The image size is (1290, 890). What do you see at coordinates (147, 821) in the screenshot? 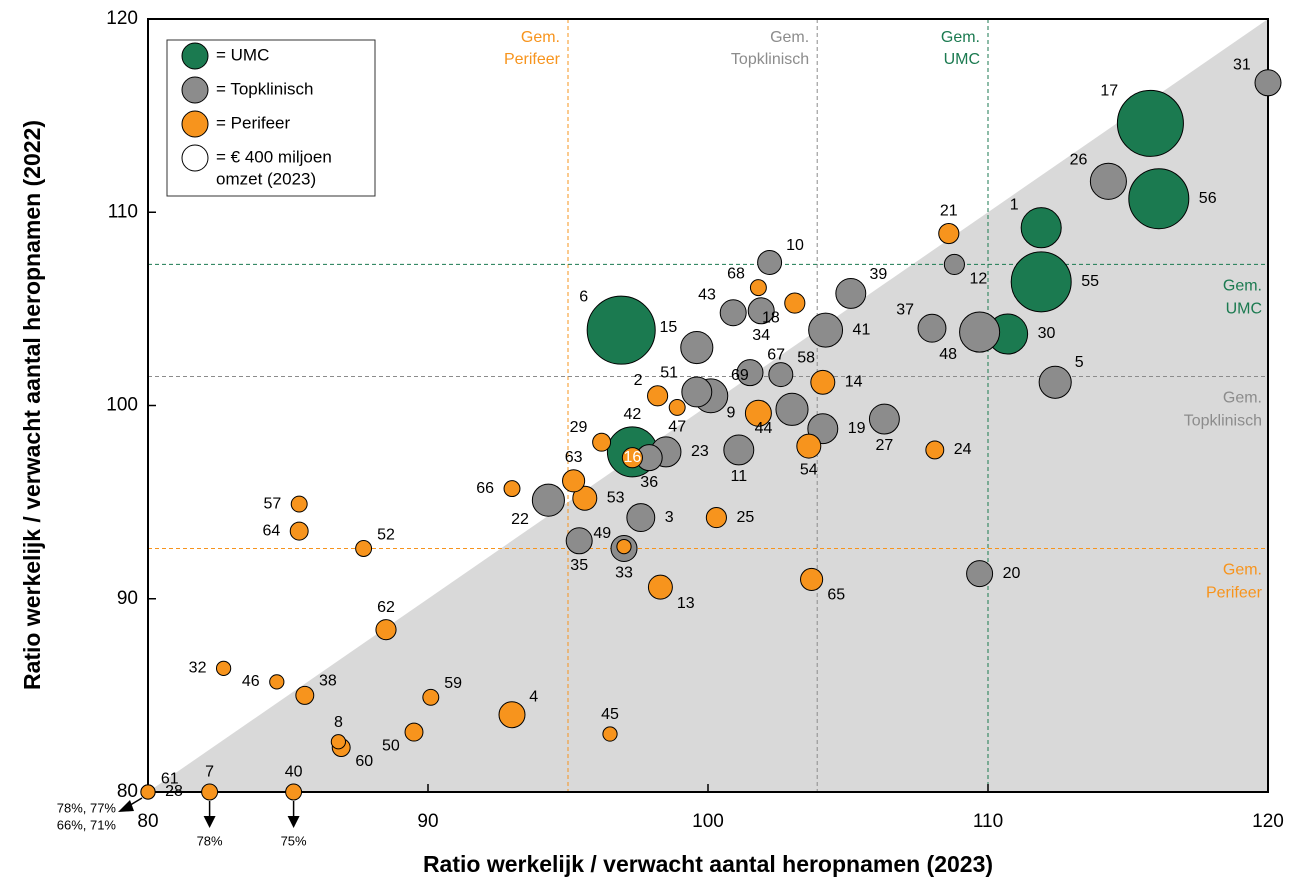
I see `x-tick-label: 80` at bounding box center [147, 821].